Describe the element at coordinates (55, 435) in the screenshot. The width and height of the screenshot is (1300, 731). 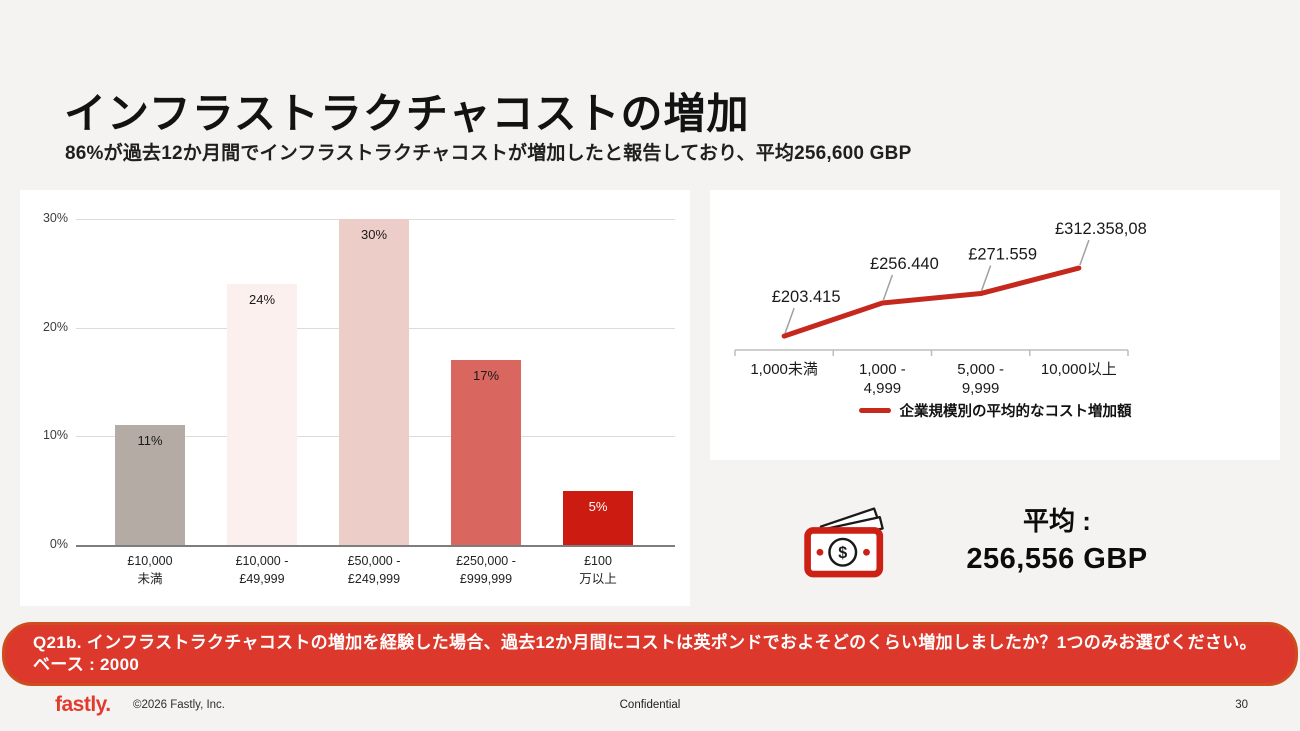
I see `y-tick-label: 10%` at that location.